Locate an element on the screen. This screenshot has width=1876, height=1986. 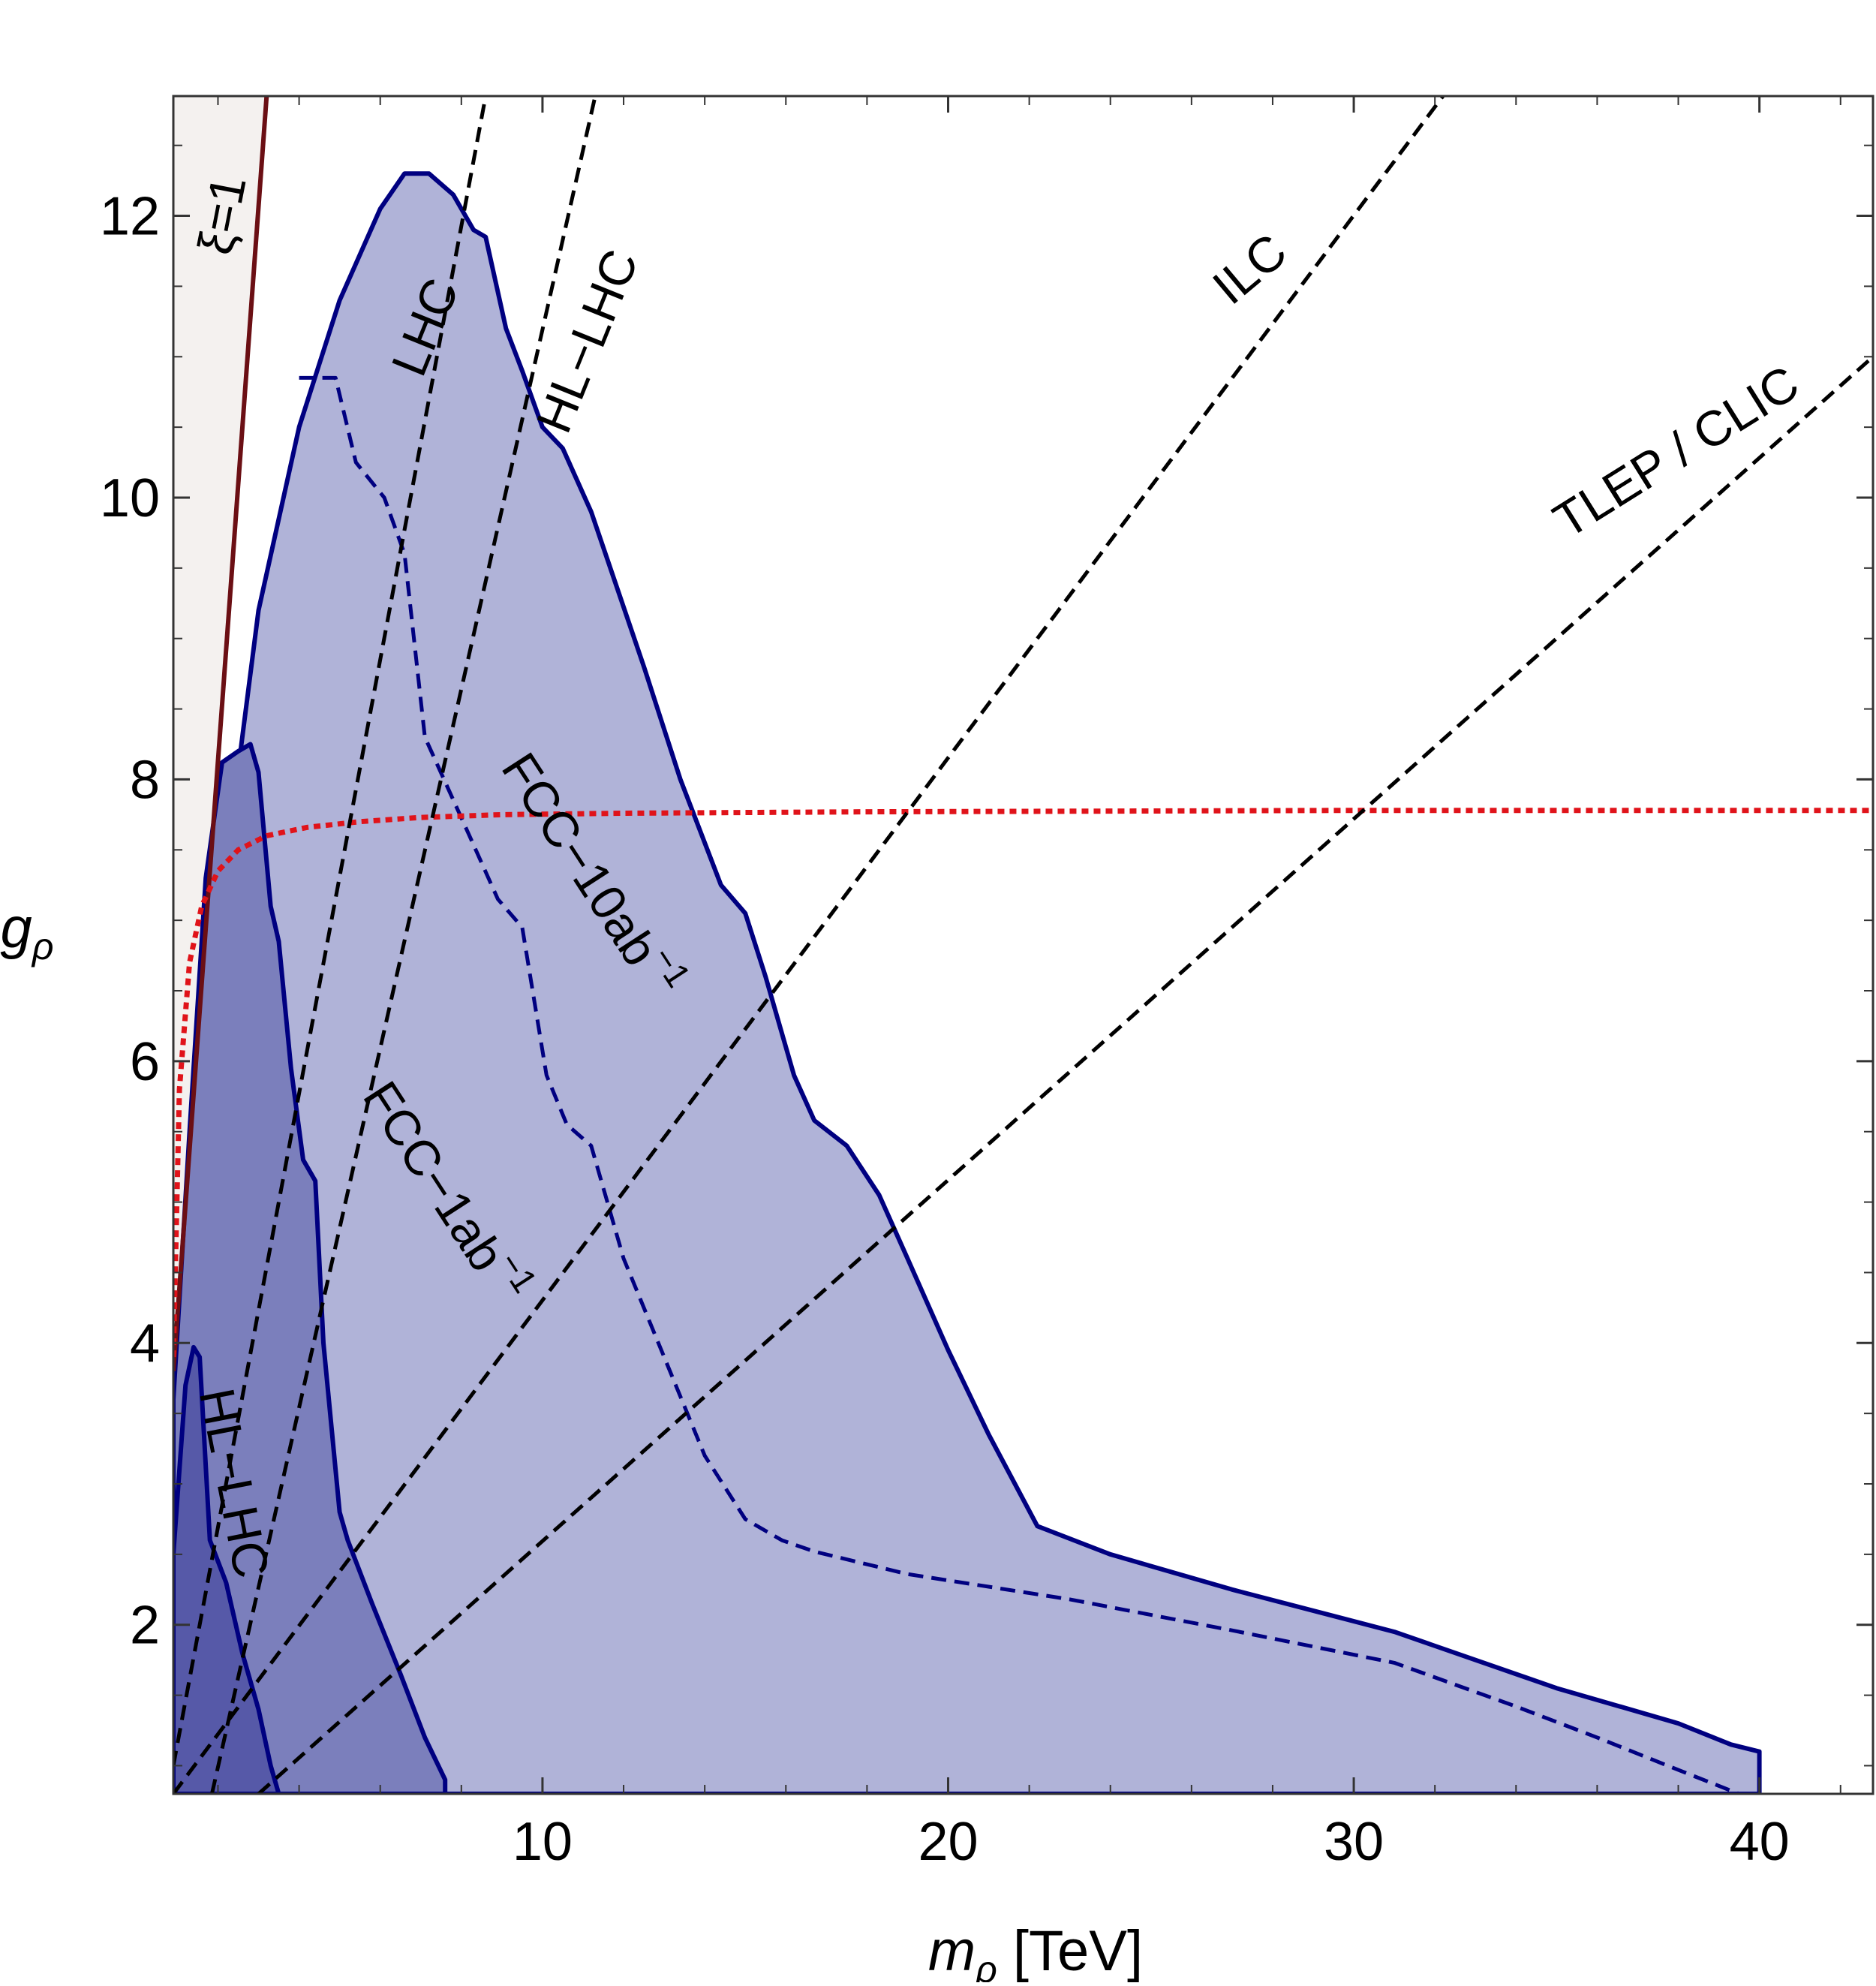
line-lhc is located at coordinates (330, 931).